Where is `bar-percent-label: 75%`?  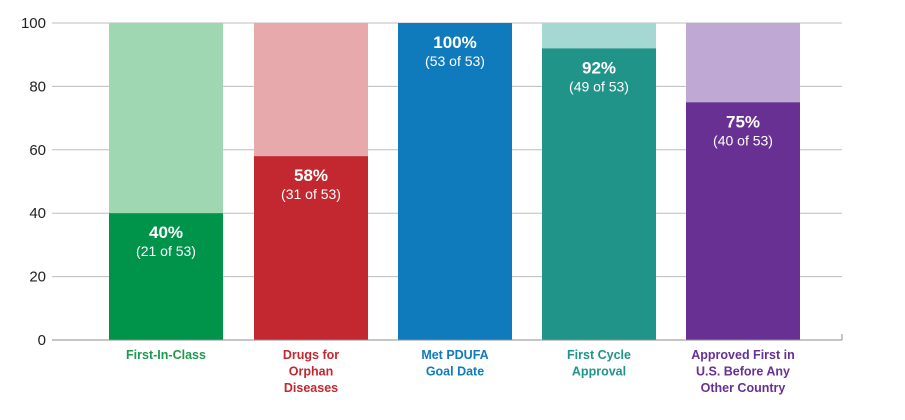
bar-percent-label: 75% is located at coordinates (743, 121).